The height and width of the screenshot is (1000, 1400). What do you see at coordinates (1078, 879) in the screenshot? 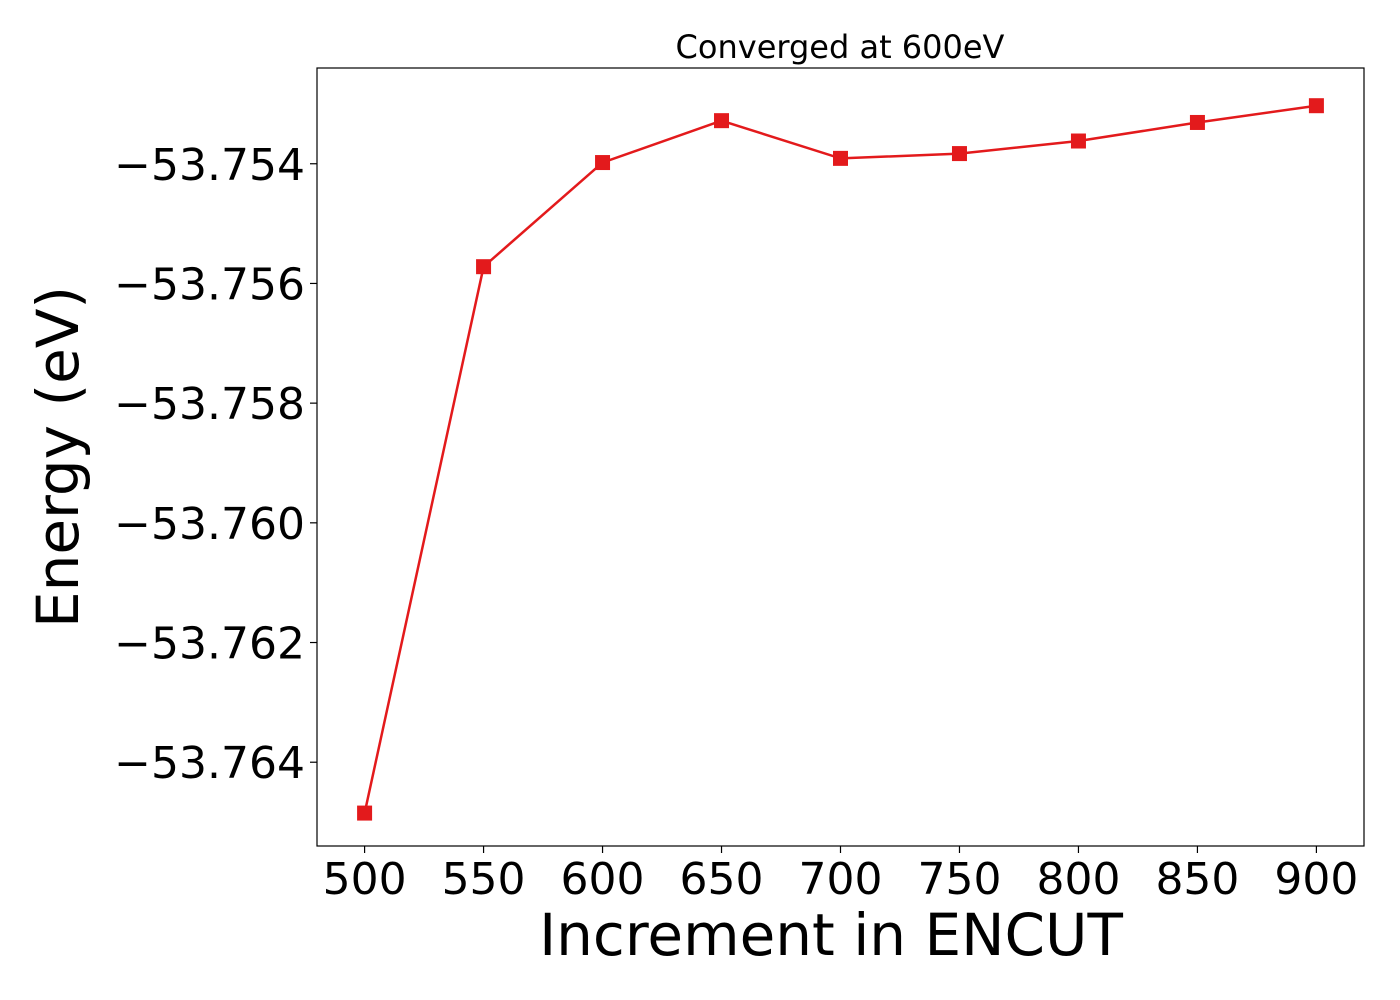
I see `x-tick-label: 800` at bounding box center [1078, 879].